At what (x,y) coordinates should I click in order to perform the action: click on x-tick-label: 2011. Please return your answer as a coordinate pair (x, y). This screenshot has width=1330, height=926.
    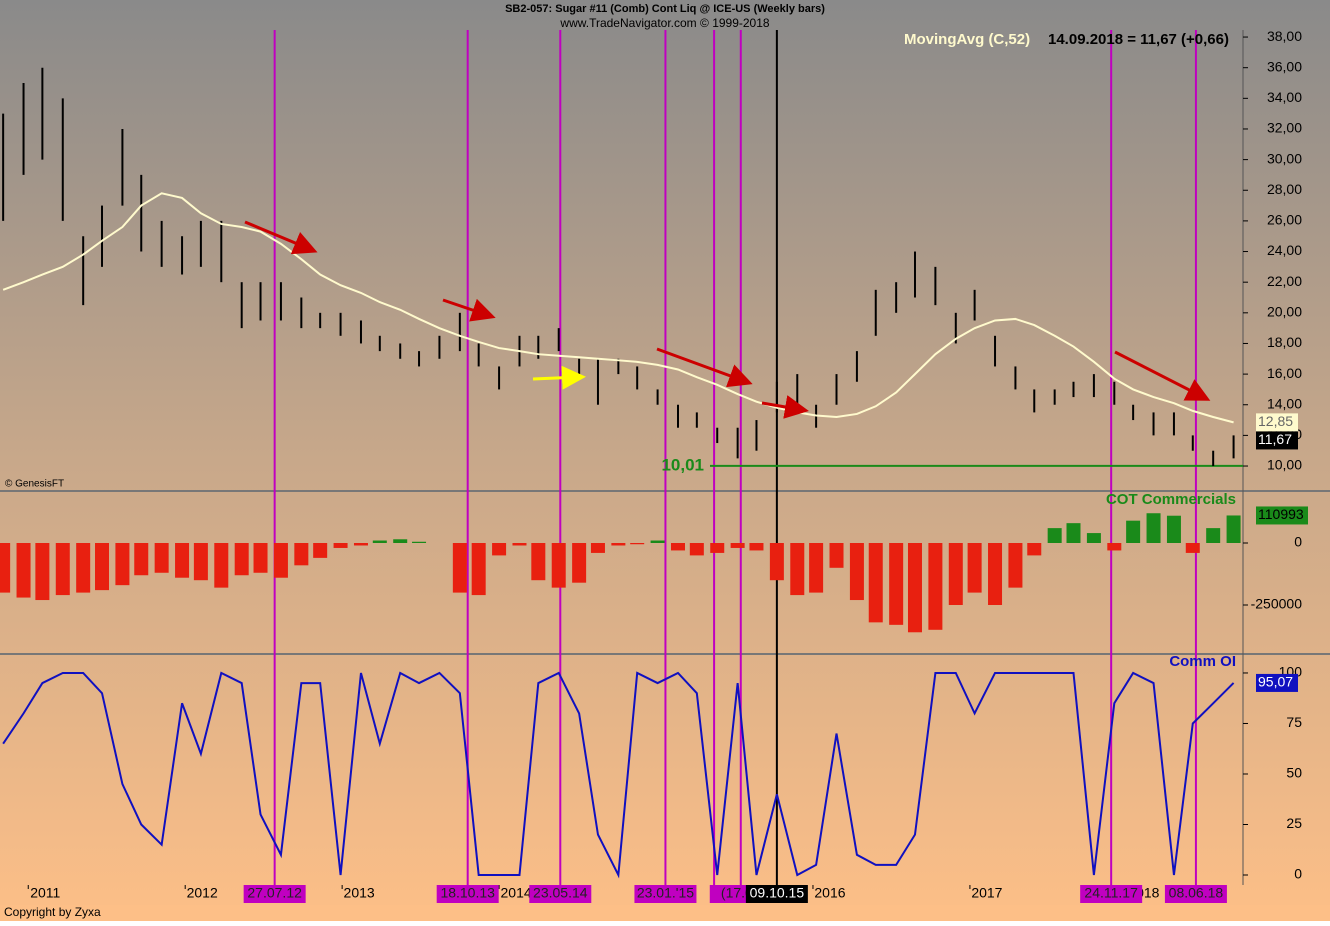
    Looking at the image, I should click on (45, 893).